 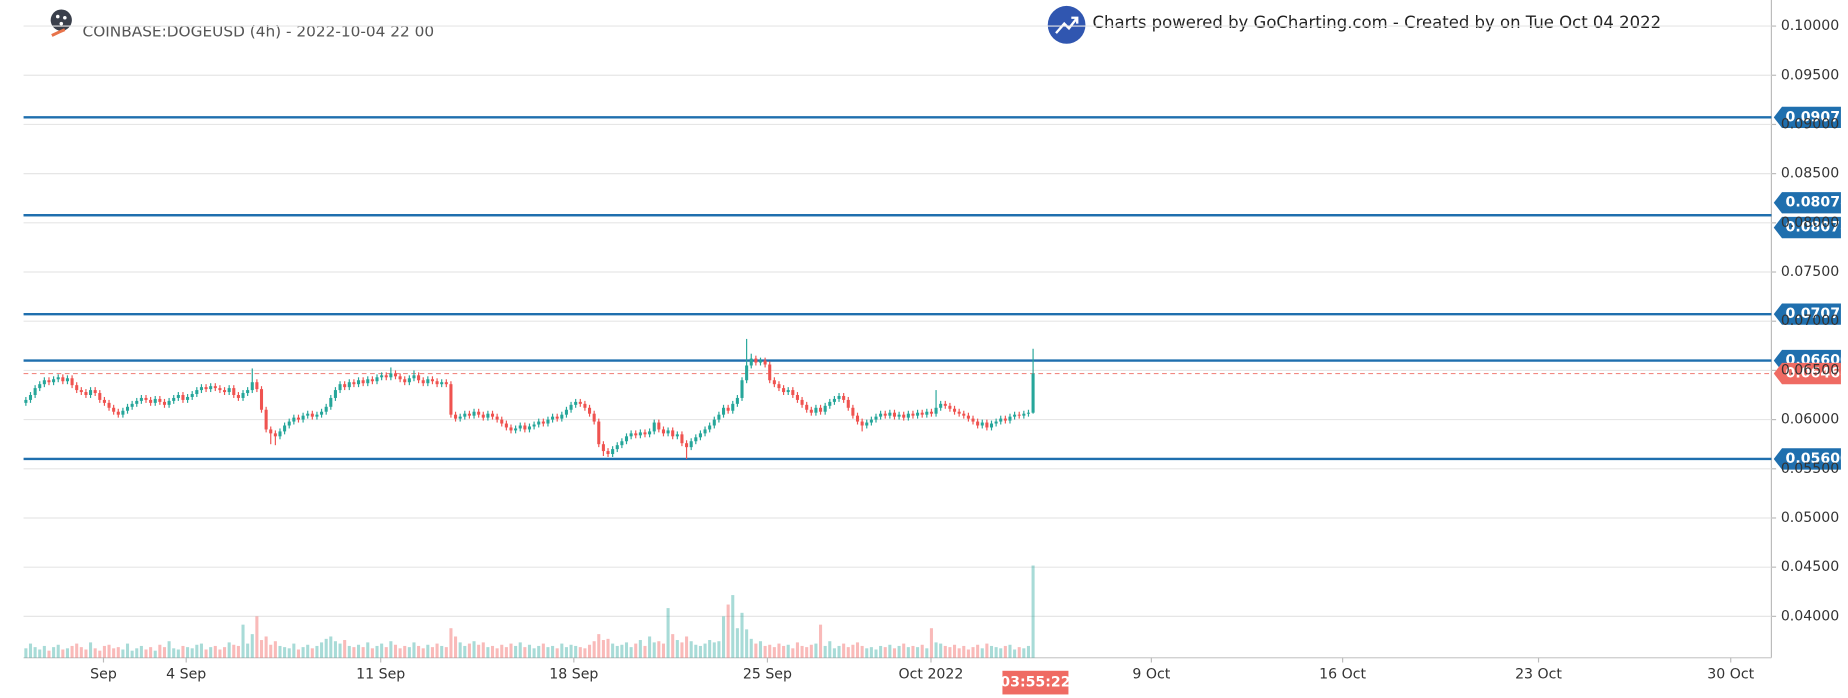 What do you see at coordinates (186, 674) in the screenshot?
I see `x-tick-label: 4 Sep` at bounding box center [186, 674].